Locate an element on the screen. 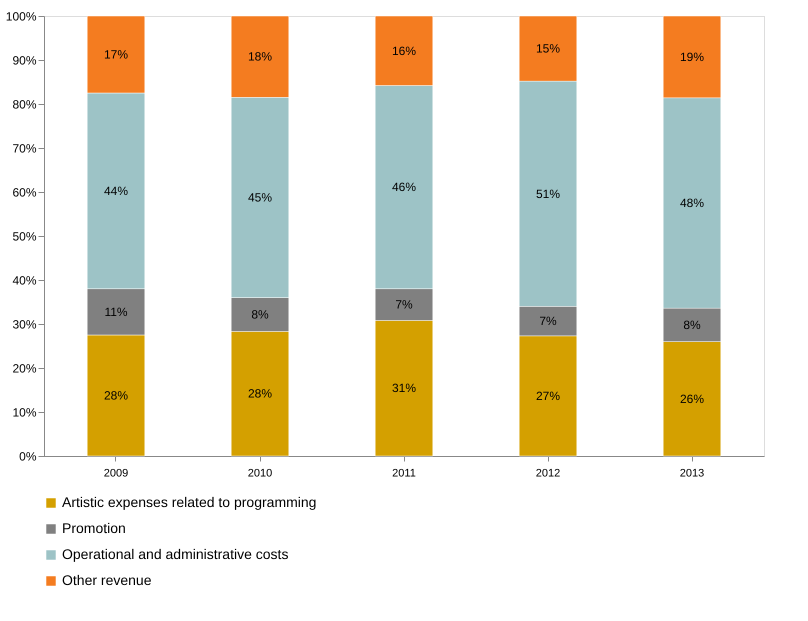 This screenshot has width=808, height=621. data-label: 18% is located at coordinates (260, 57).